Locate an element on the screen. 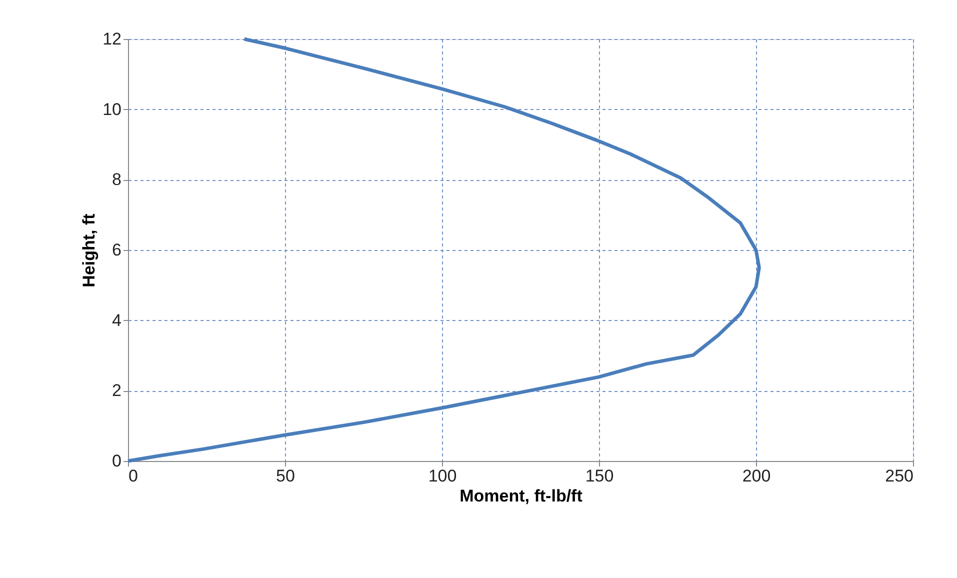 This screenshot has height=578, width=957. y-tick-label: 2 is located at coordinates (117, 390).